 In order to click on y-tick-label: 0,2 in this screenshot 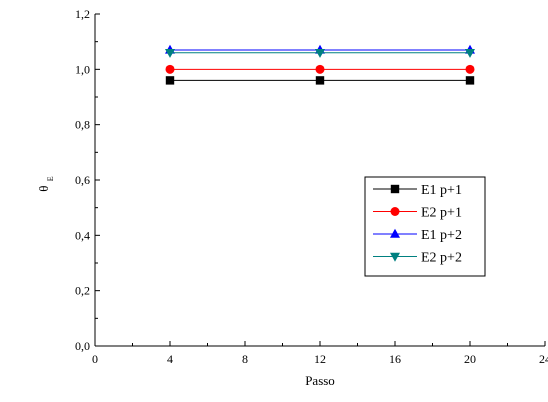, I will do `click(82, 291)`.